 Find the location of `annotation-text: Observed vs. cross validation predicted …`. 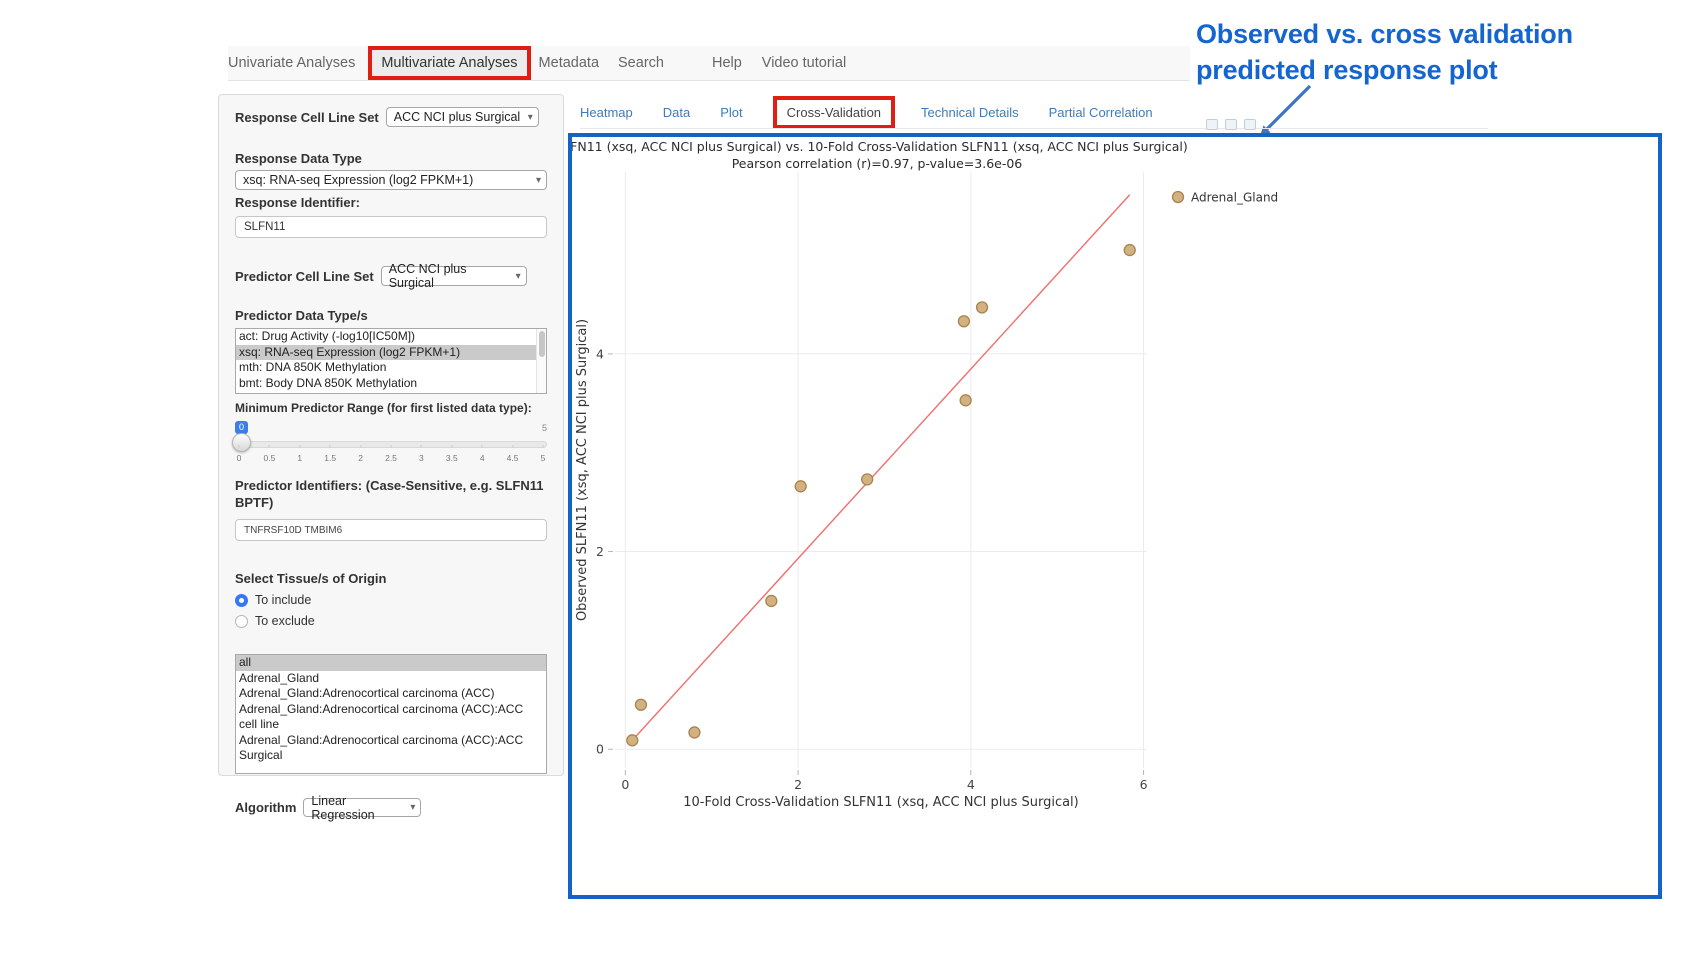

annotation-text: Observed vs. cross validation predicted … is located at coordinates (1384, 52).